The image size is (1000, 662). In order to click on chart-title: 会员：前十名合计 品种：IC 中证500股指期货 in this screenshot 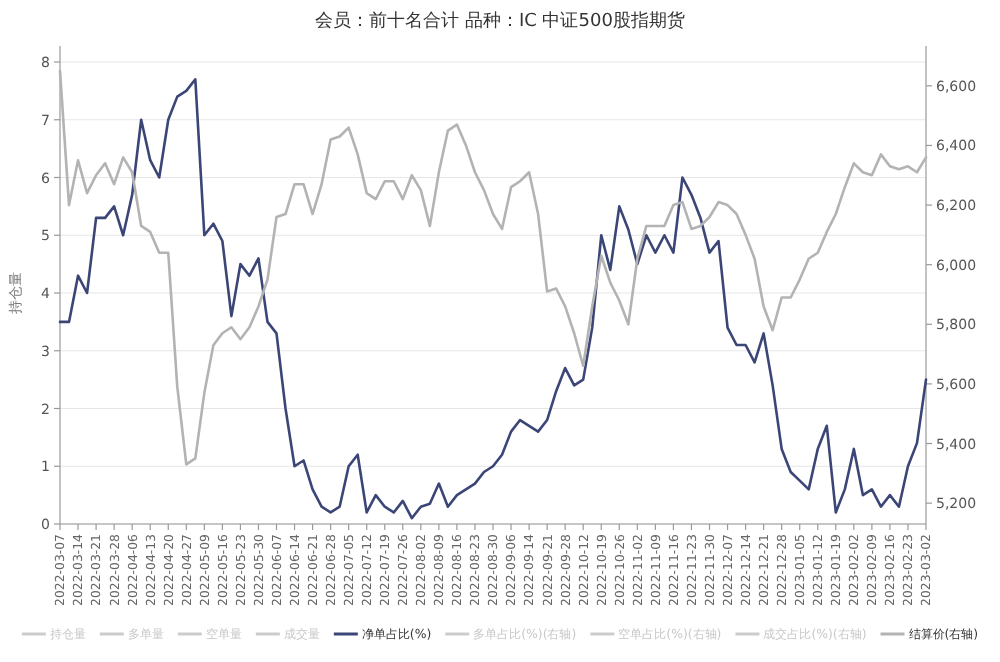, I will do `click(500, 21)`.